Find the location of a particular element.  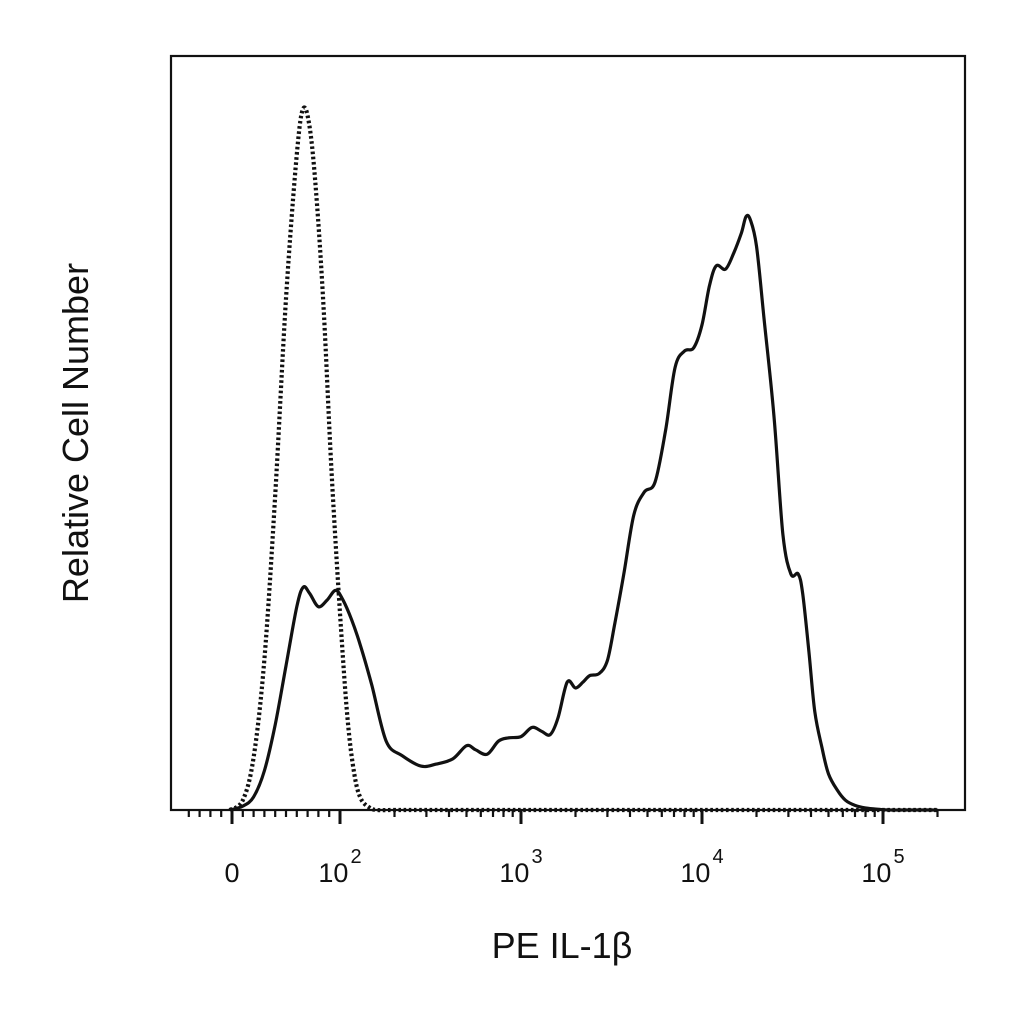

x-tick-label-exponent-2: 3 is located at coordinates (536, 857).